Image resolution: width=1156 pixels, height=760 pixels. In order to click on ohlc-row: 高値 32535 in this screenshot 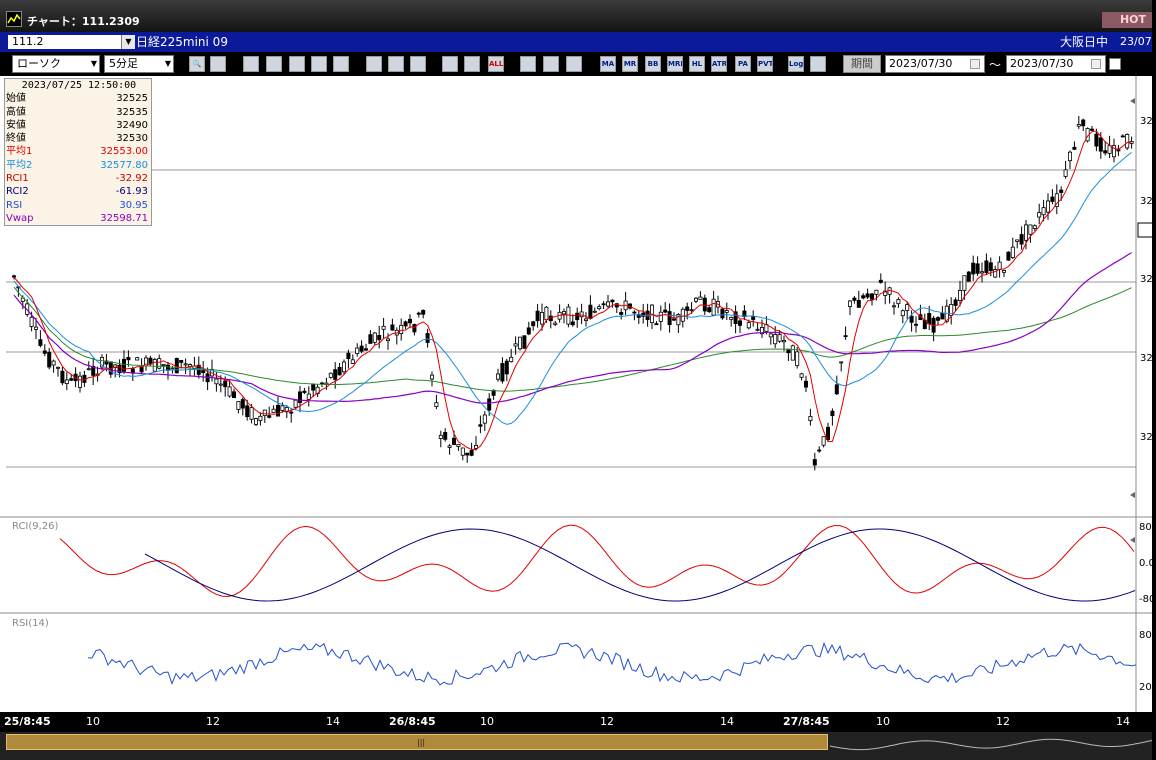, I will do `click(78, 112)`.